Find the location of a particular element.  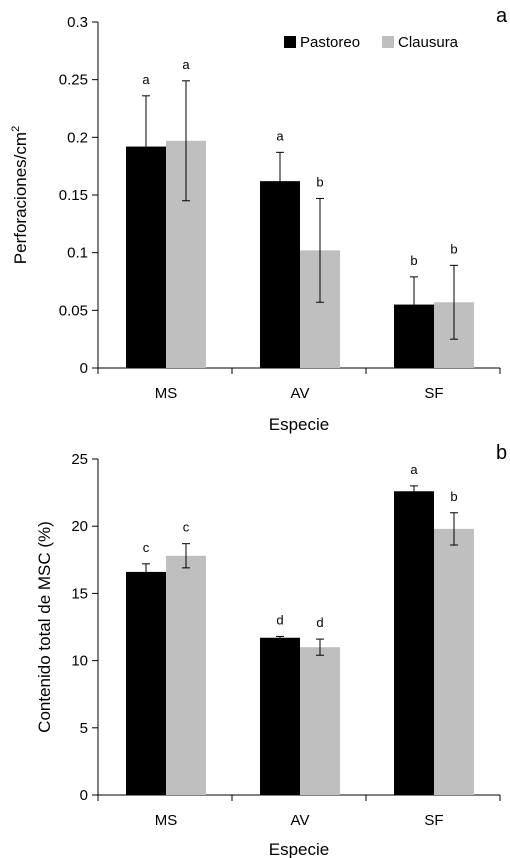

y-tick-label: 10 is located at coordinates (79, 661).